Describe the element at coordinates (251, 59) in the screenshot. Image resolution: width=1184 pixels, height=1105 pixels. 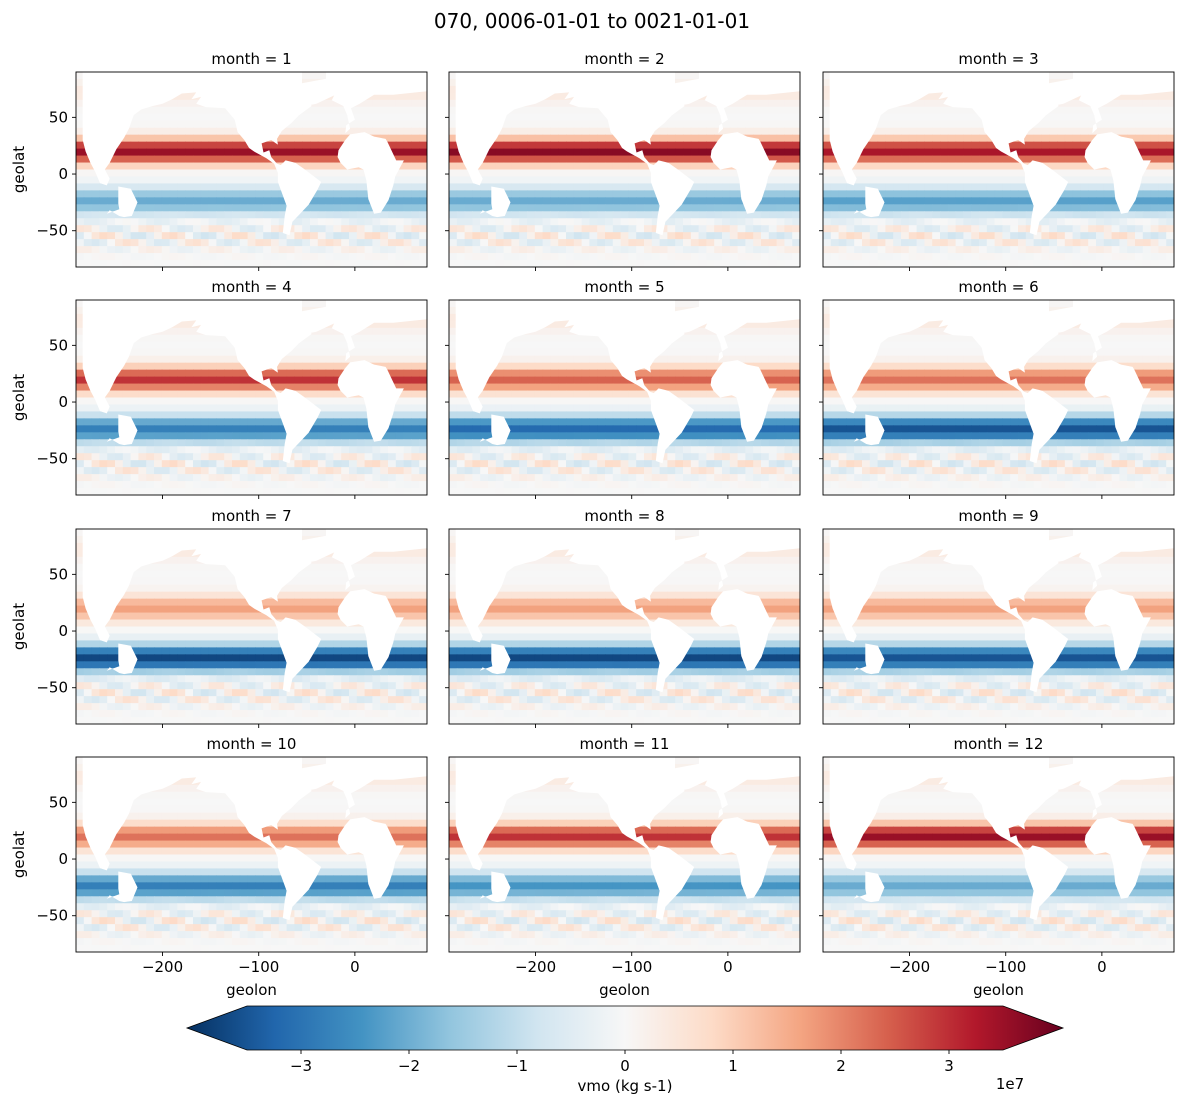
I see `panel-title: month = 1` at that location.